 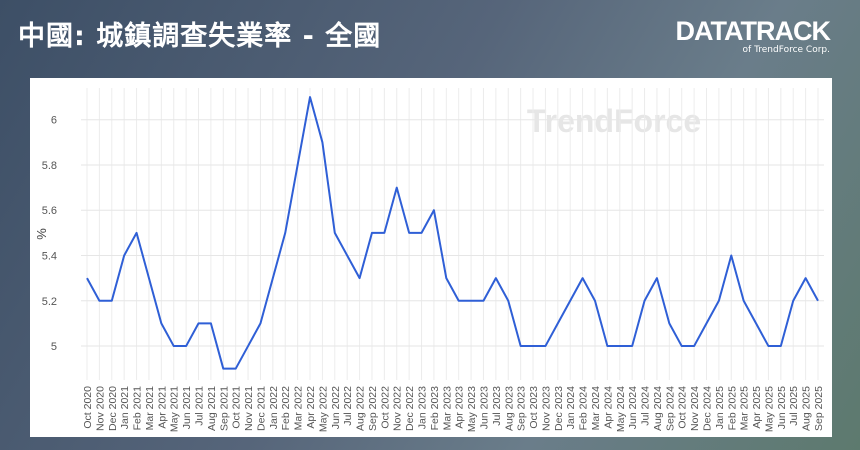 What do you see at coordinates (782, 407) in the screenshot?
I see `x-tick-label: Jun 2025` at bounding box center [782, 407].